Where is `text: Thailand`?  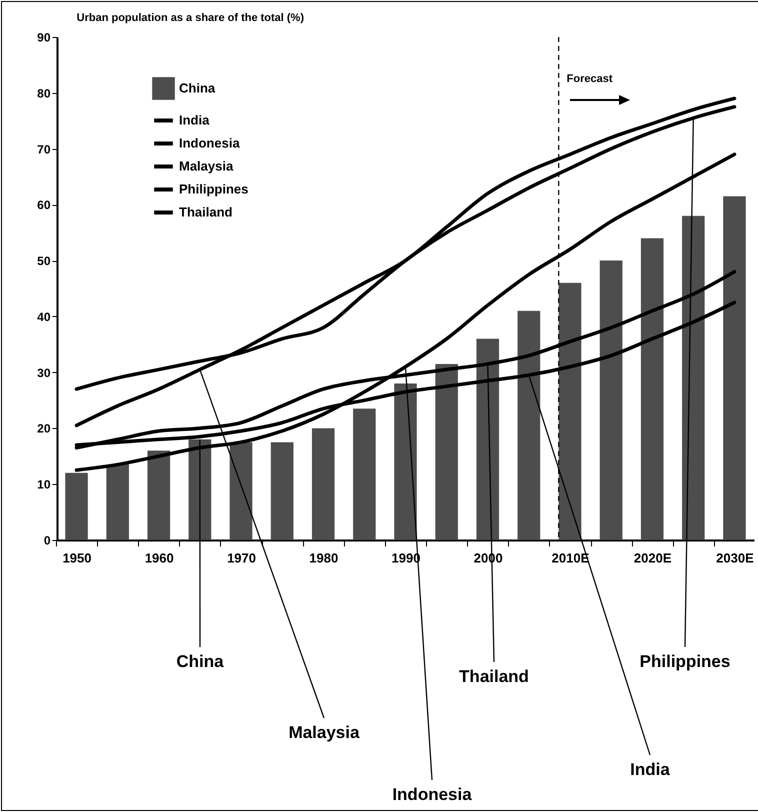
text: Thailand is located at coordinates (494, 676).